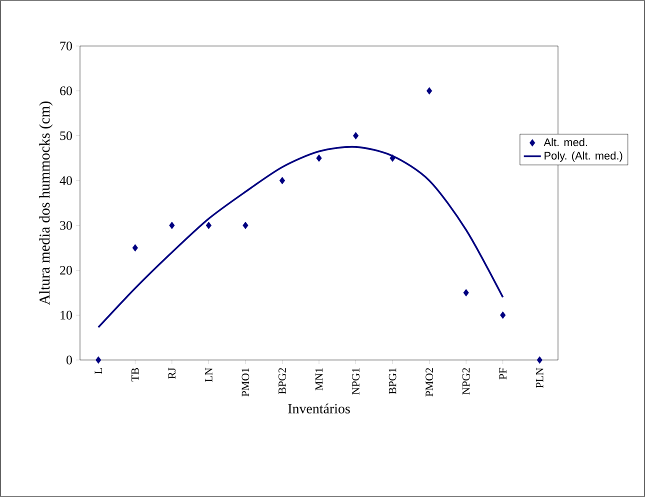  What do you see at coordinates (46, 203) in the screenshot?
I see `y-axis-title: Altura media dos hummocks (cm)` at bounding box center [46, 203].